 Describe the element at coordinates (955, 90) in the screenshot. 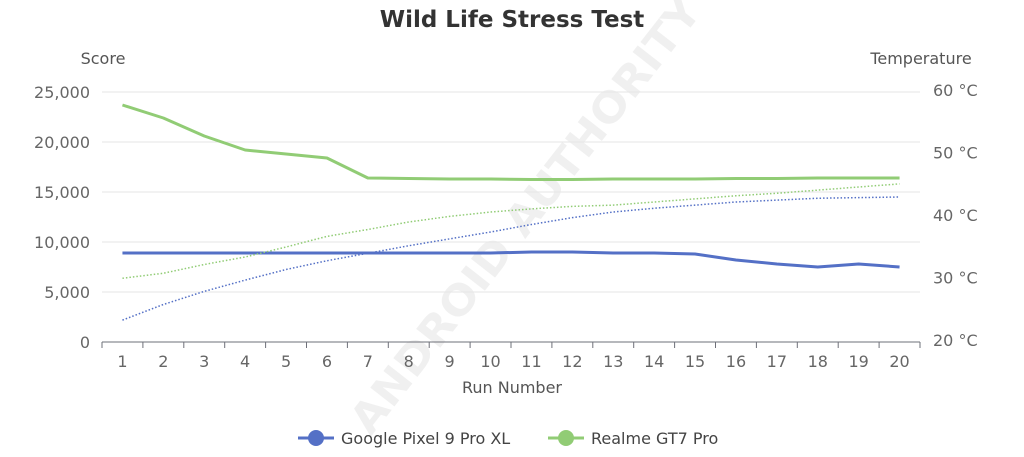

I see `y2-tick-label: 60 °C` at that location.